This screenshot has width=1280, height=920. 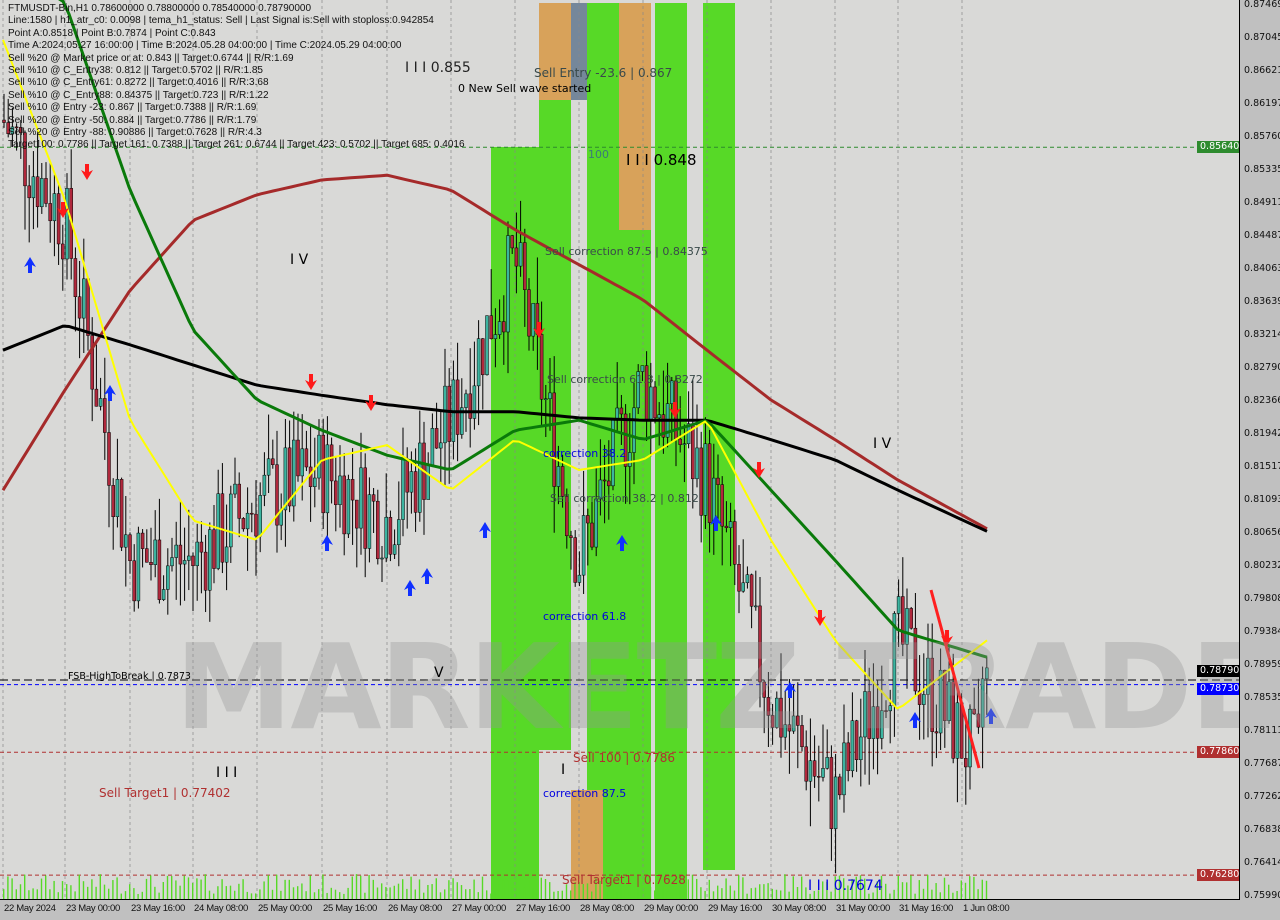 What do you see at coordinates (1262, 895) in the screenshot?
I see `price-tick: 0.75990` at bounding box center [1262, 895].